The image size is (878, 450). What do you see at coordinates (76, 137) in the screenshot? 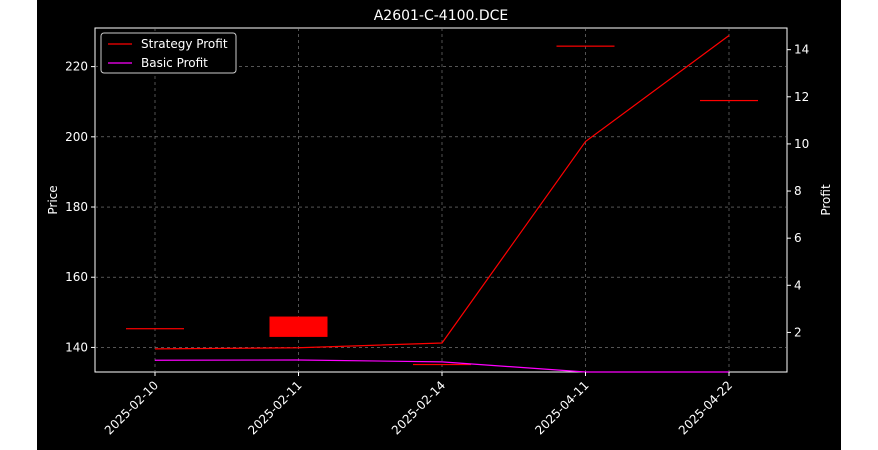
I see `y-tick-label: 200` at bounding box center [76, 137].